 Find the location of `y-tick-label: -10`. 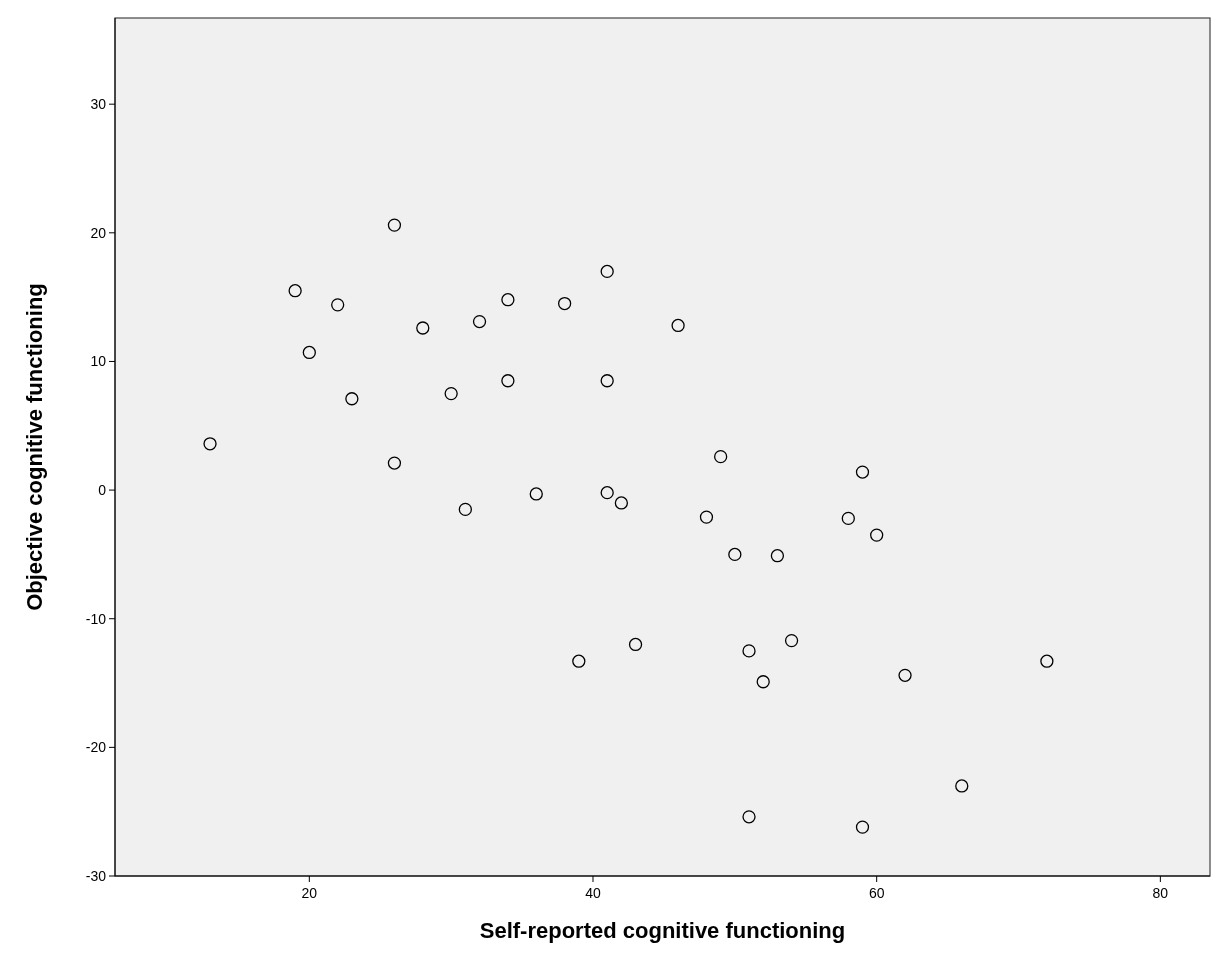

y-tick-label: -10 is located at coordinates (96, 618).